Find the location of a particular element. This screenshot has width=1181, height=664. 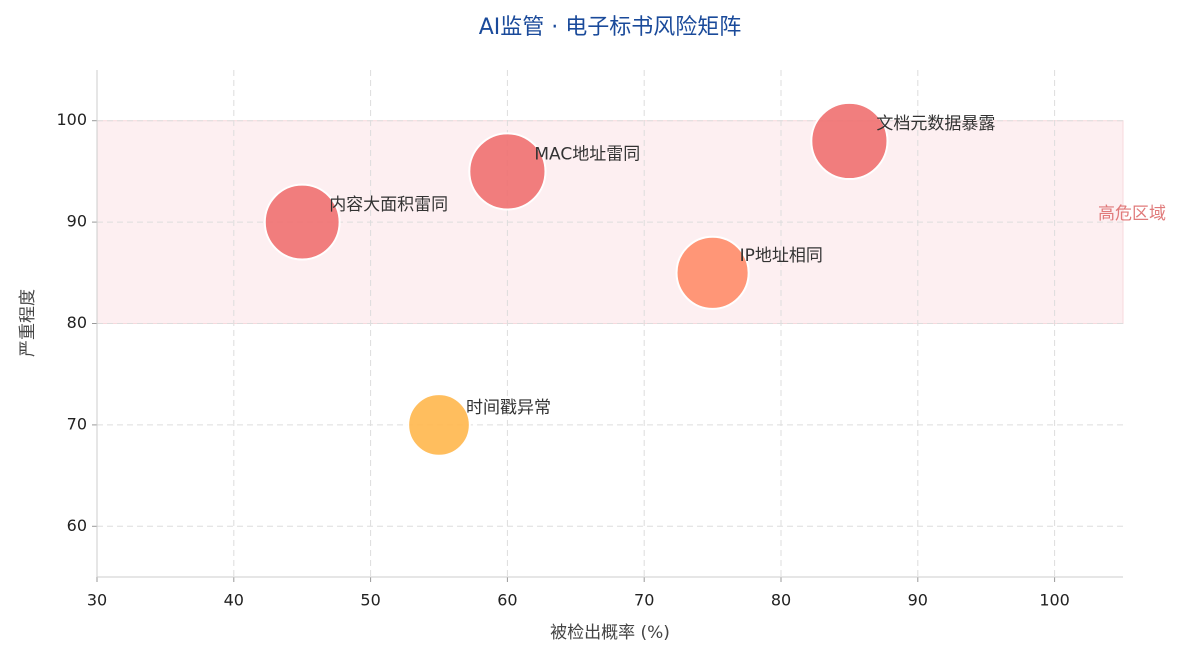

y-tick-label: 90 is located at coordinates (77, 221).